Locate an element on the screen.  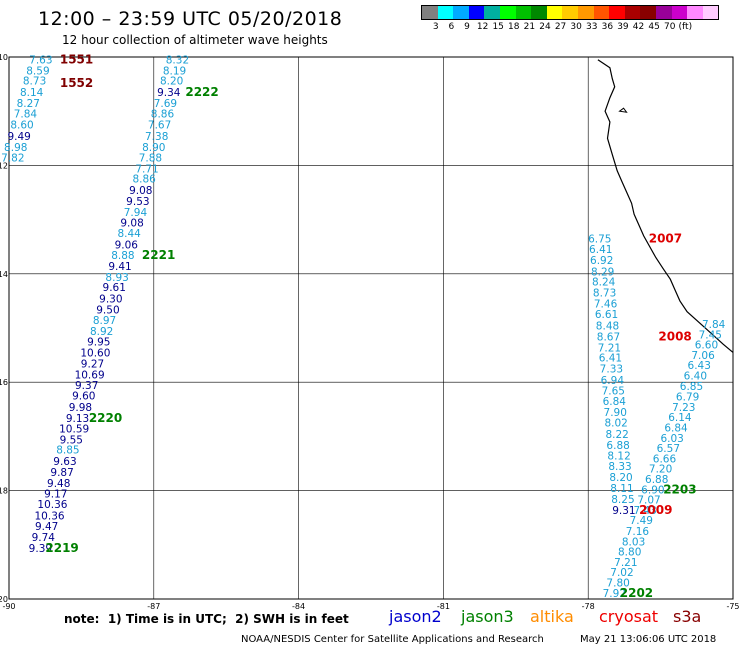
pass-number-label: 2007 is located at coordinates (665, 238).